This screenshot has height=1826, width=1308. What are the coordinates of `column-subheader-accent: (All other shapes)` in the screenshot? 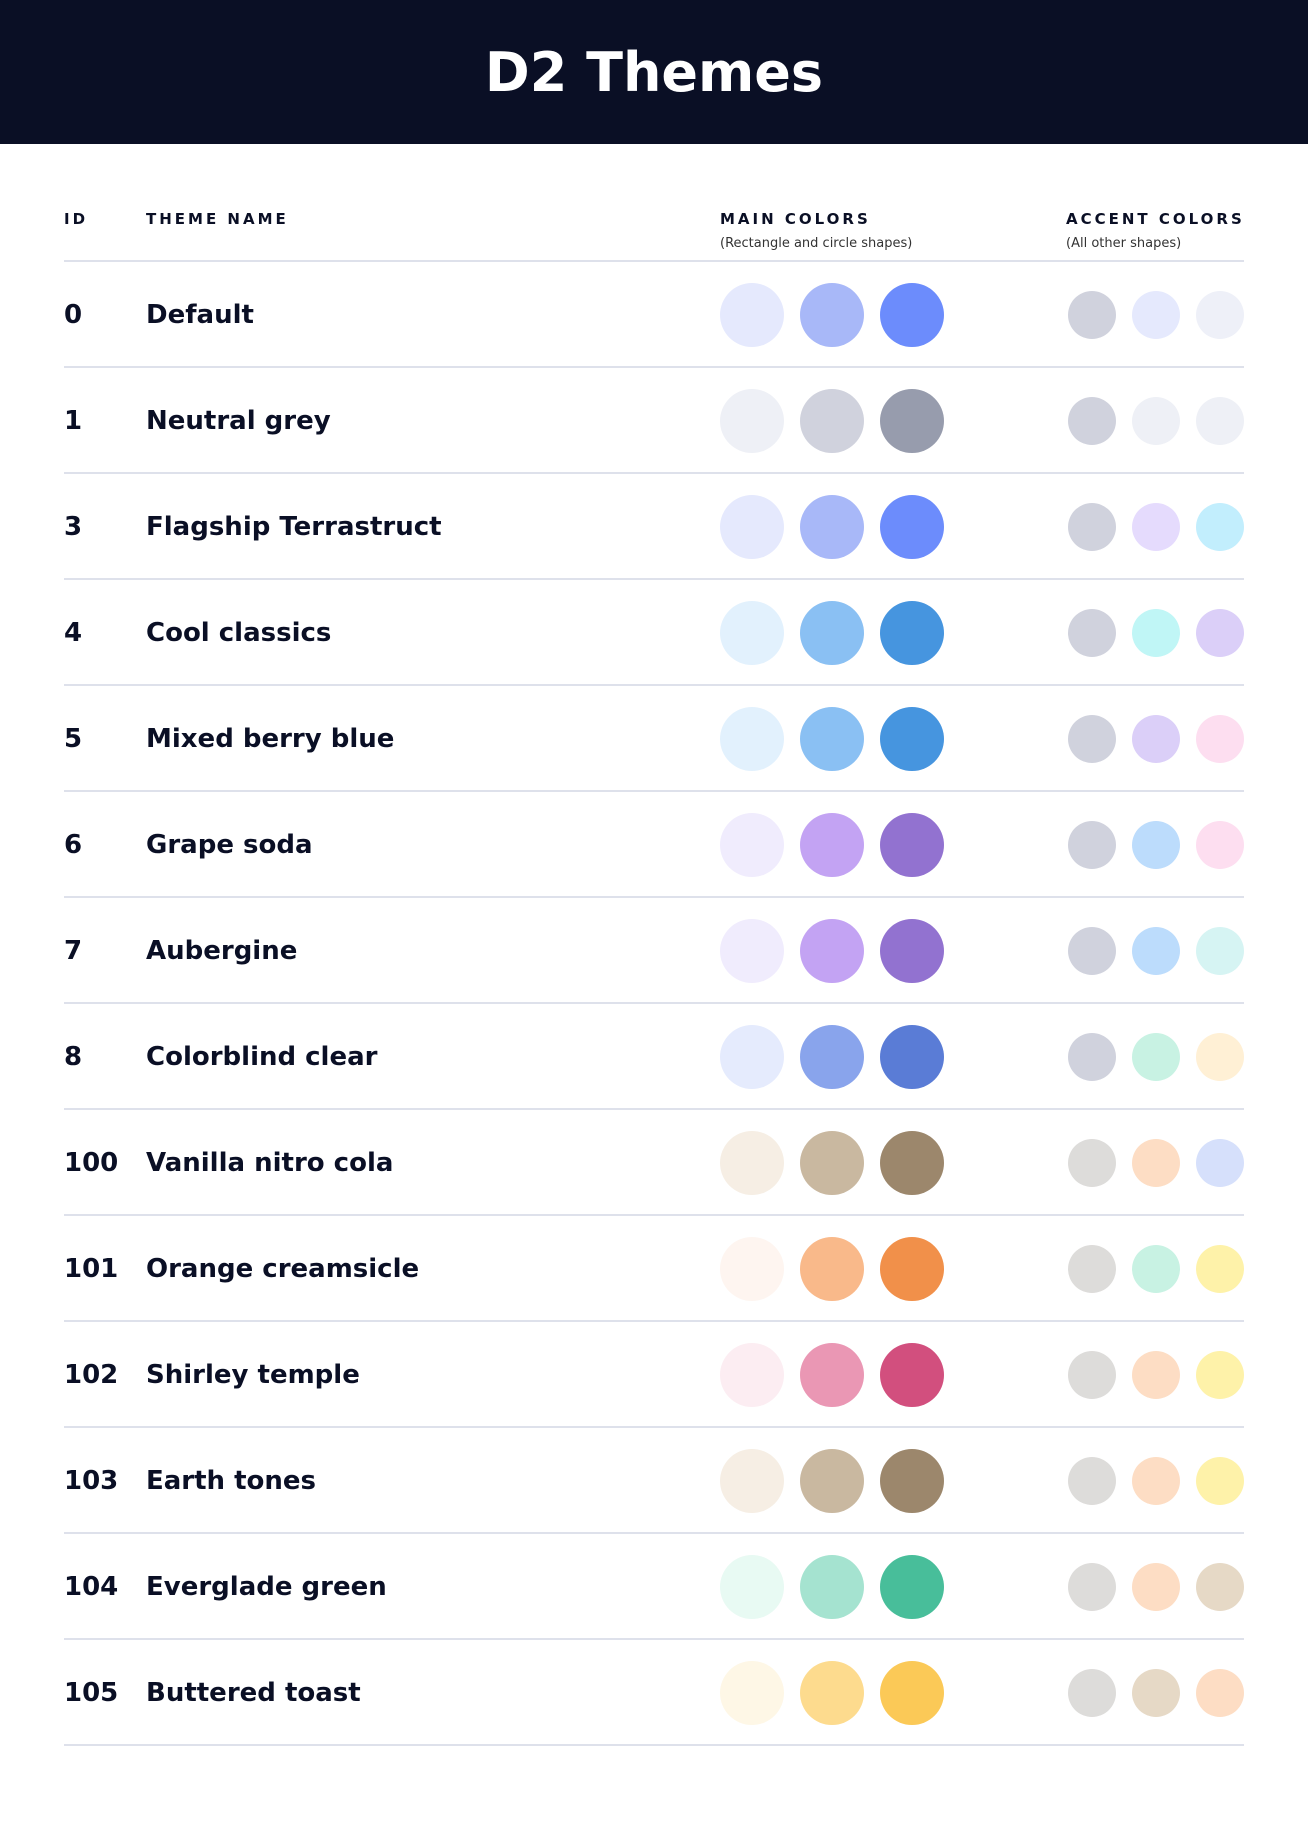 It's located at (1124, 243).